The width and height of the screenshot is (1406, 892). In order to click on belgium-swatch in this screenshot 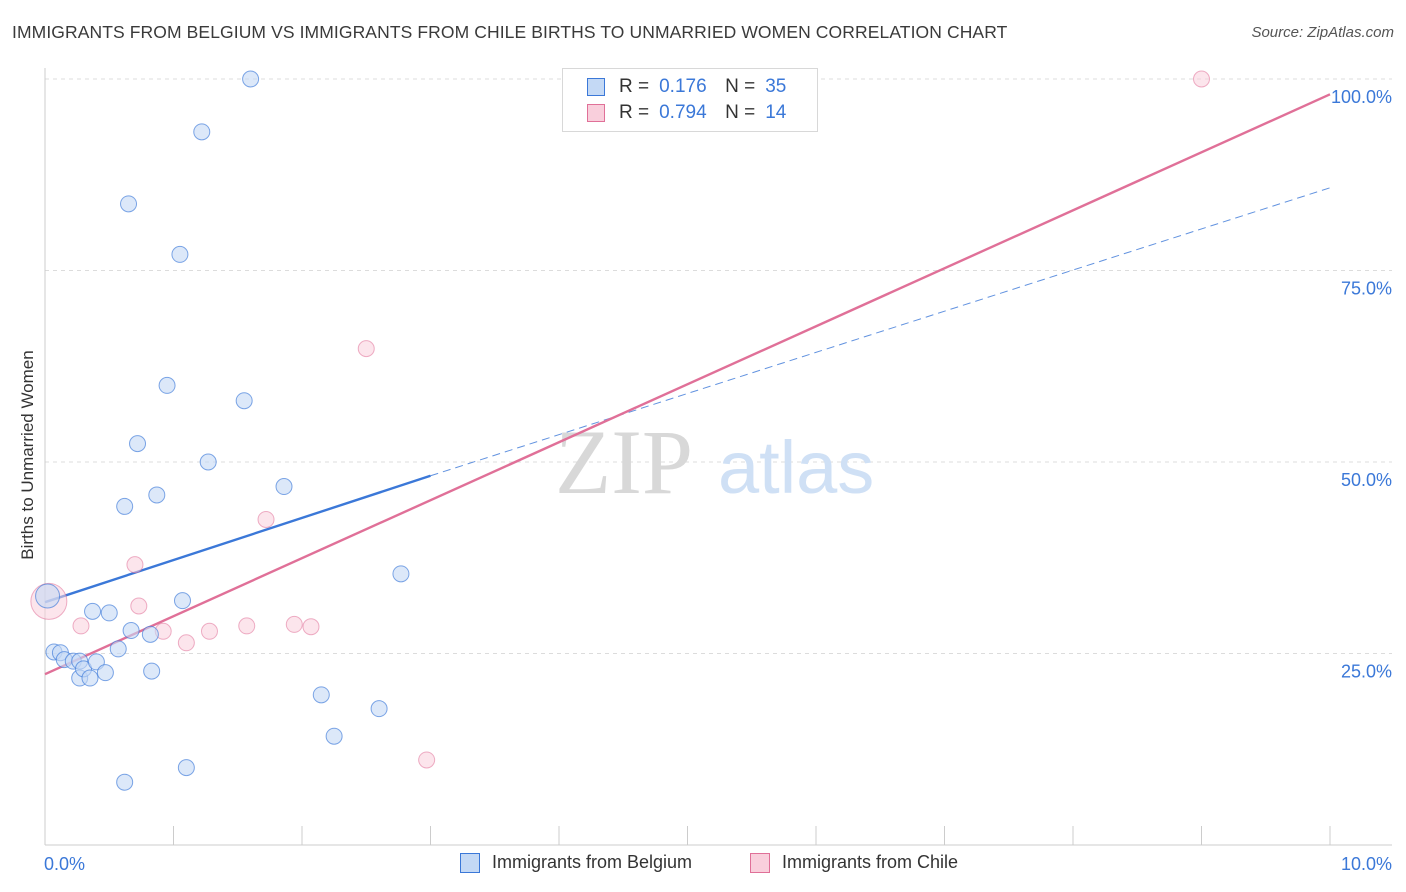, I will do `click(596, 87)`.